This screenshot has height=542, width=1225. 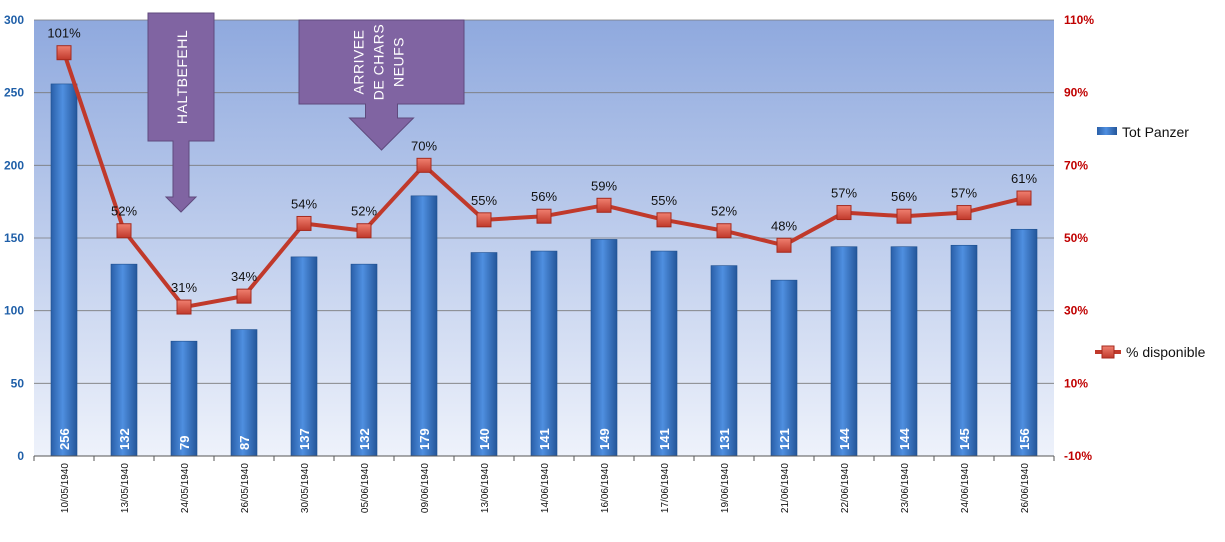 I want to click on x-tick-label: 10/05/1940, so click(x=65, y=488).